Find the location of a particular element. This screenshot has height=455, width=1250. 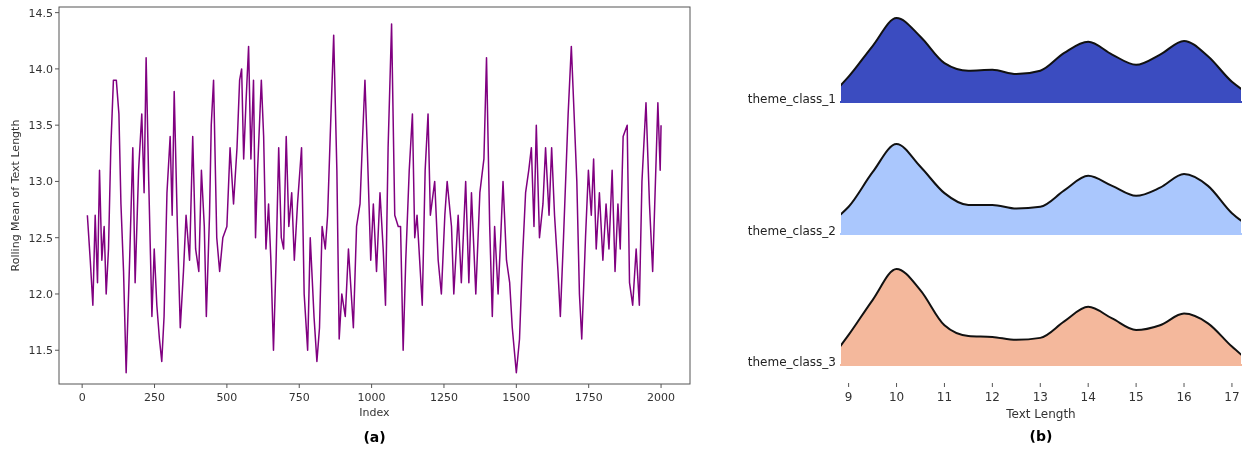

text: (b) is located at coordinates (1041, 436).